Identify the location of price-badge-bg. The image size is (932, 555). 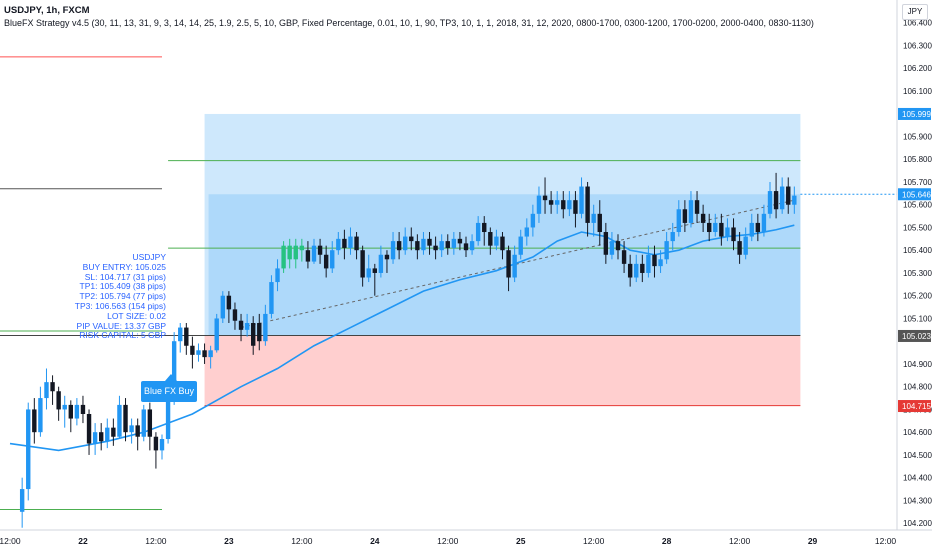
(914, 194).